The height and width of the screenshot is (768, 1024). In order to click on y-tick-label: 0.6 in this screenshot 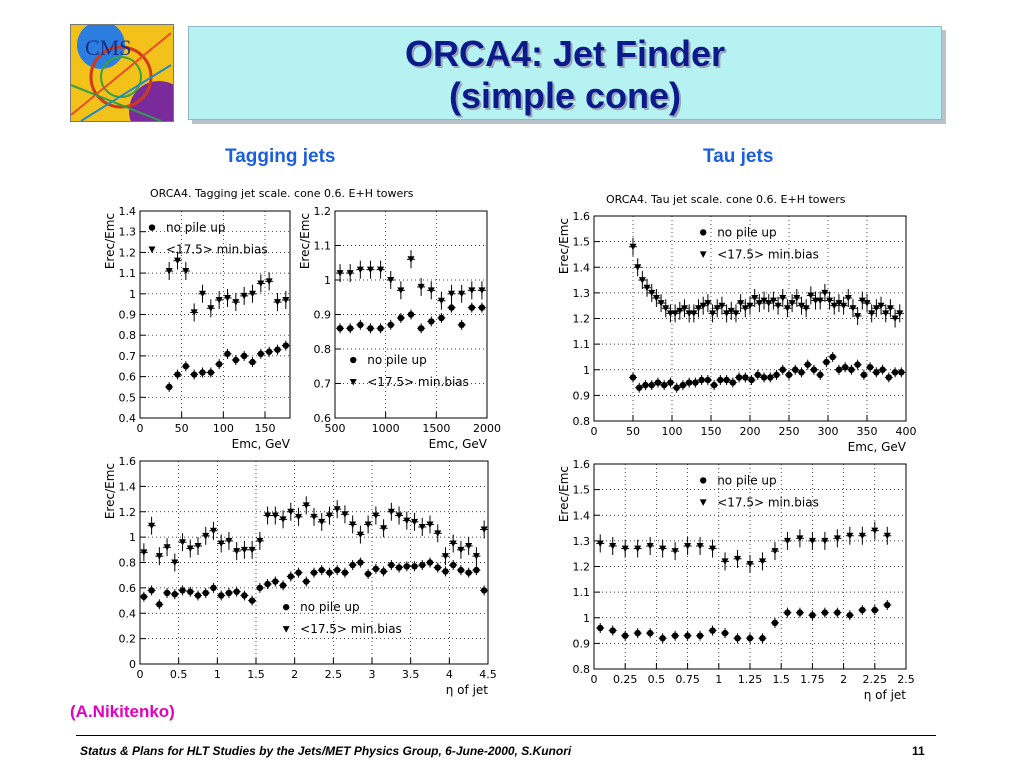, I will do `click(128, 588)`.